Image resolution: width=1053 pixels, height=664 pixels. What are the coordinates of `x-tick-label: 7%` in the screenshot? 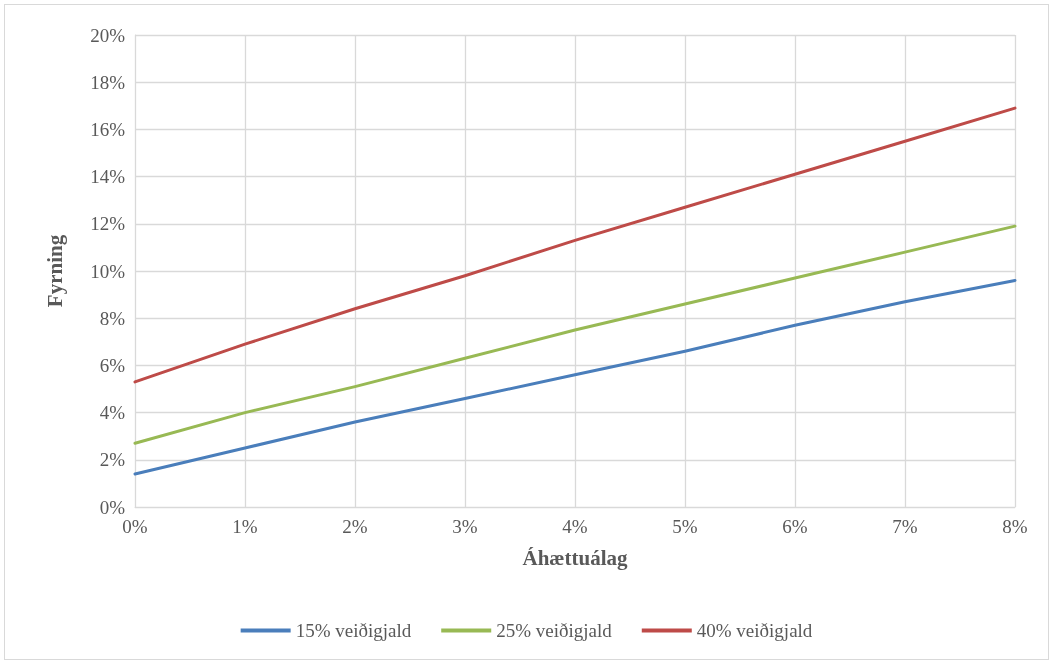 It's located at (905, 526).